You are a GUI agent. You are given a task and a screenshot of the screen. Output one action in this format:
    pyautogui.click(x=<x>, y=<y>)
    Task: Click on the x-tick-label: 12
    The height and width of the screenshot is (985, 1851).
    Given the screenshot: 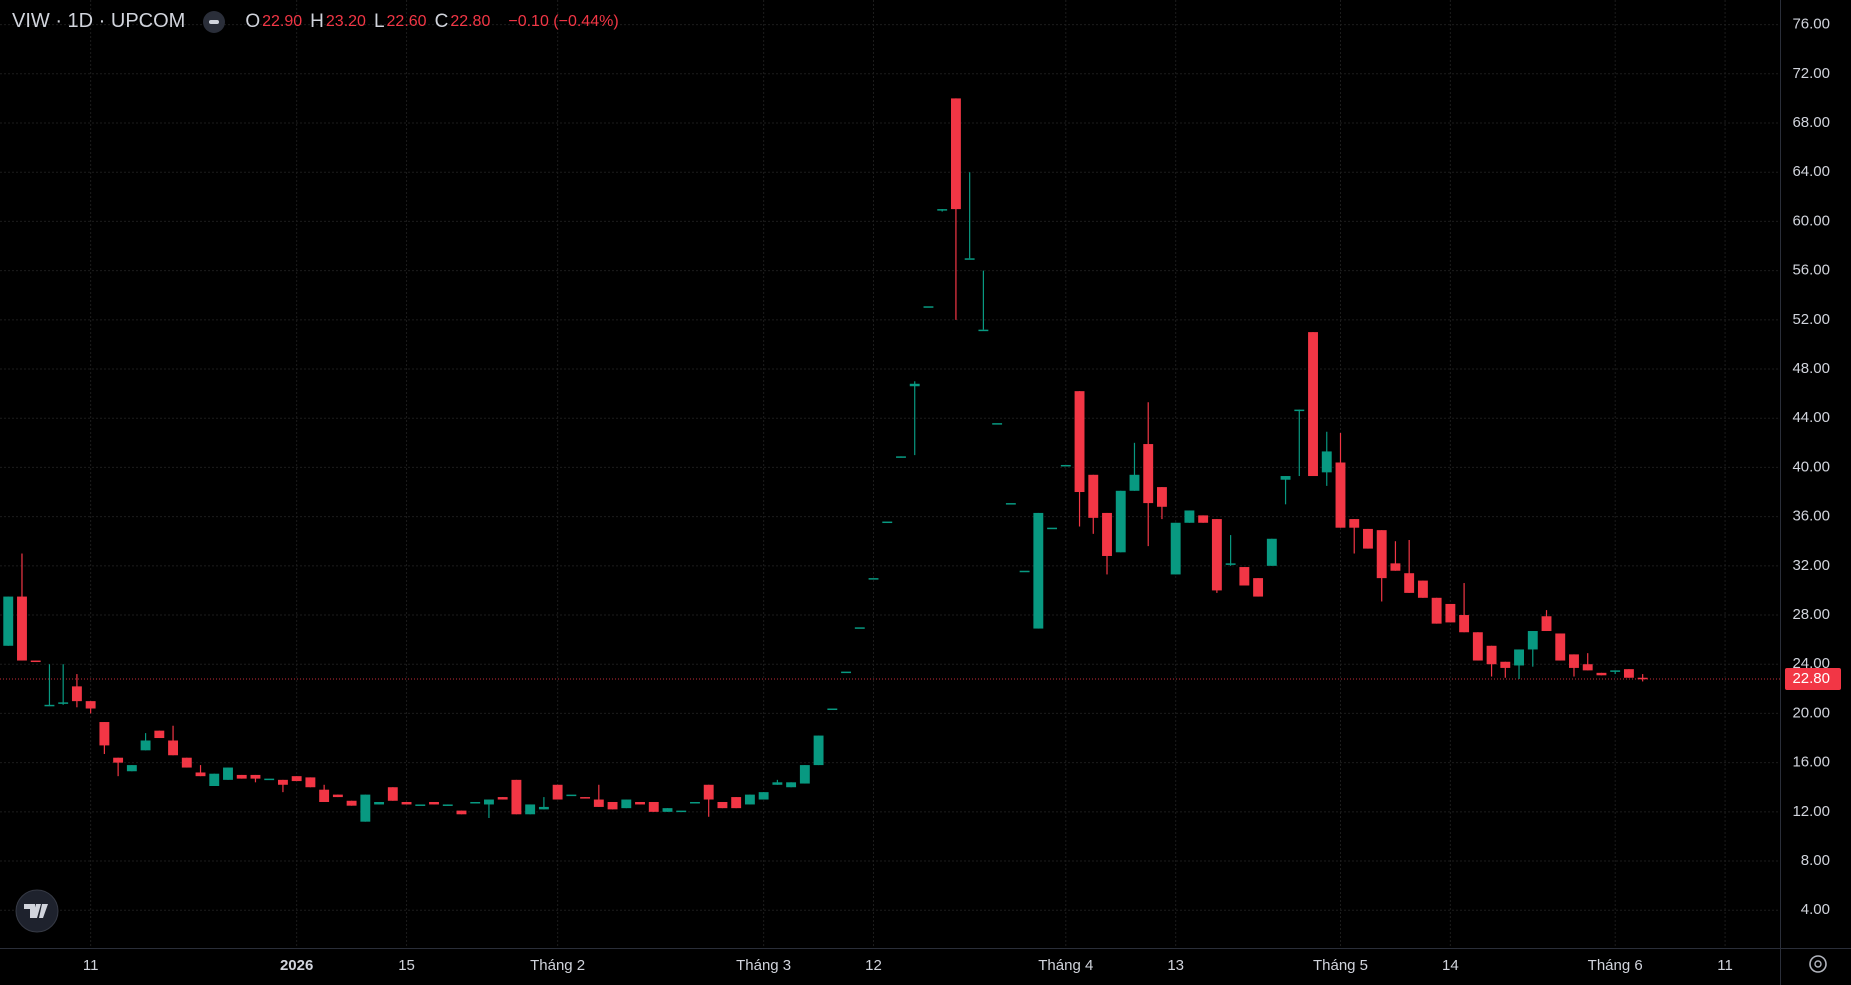 What is the action you would take?
    pyautogui.click(x=873, y=965)
    